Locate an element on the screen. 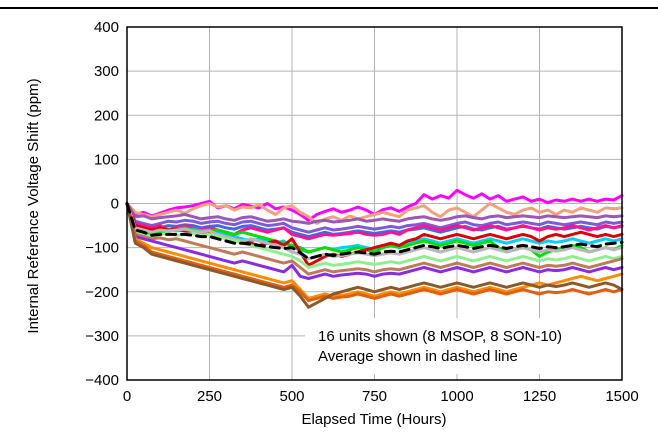 This screenshot has width=658, height=432. x-tick-label: 750 is located at coordinates (374, 396).